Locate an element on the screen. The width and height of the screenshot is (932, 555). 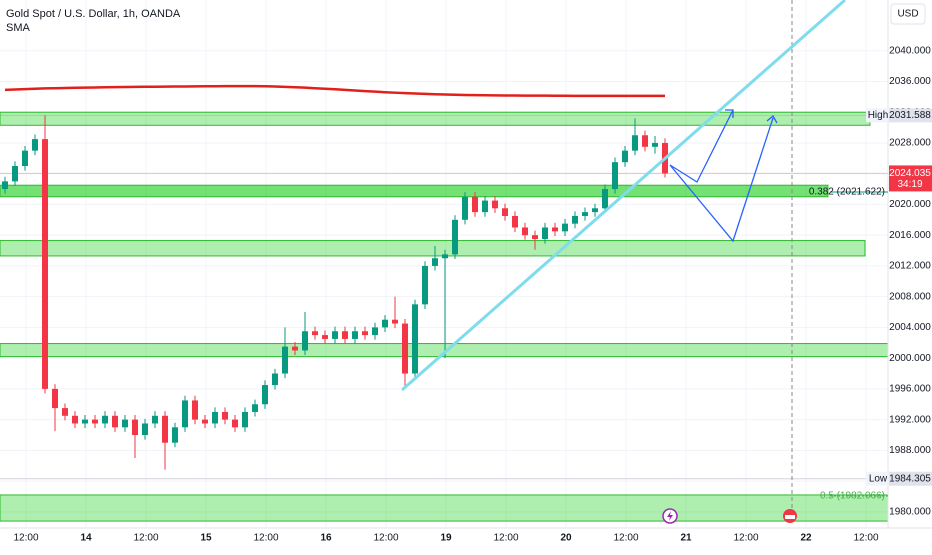
y-tick-label: 1992.000 is located at coordinates (910, 419).